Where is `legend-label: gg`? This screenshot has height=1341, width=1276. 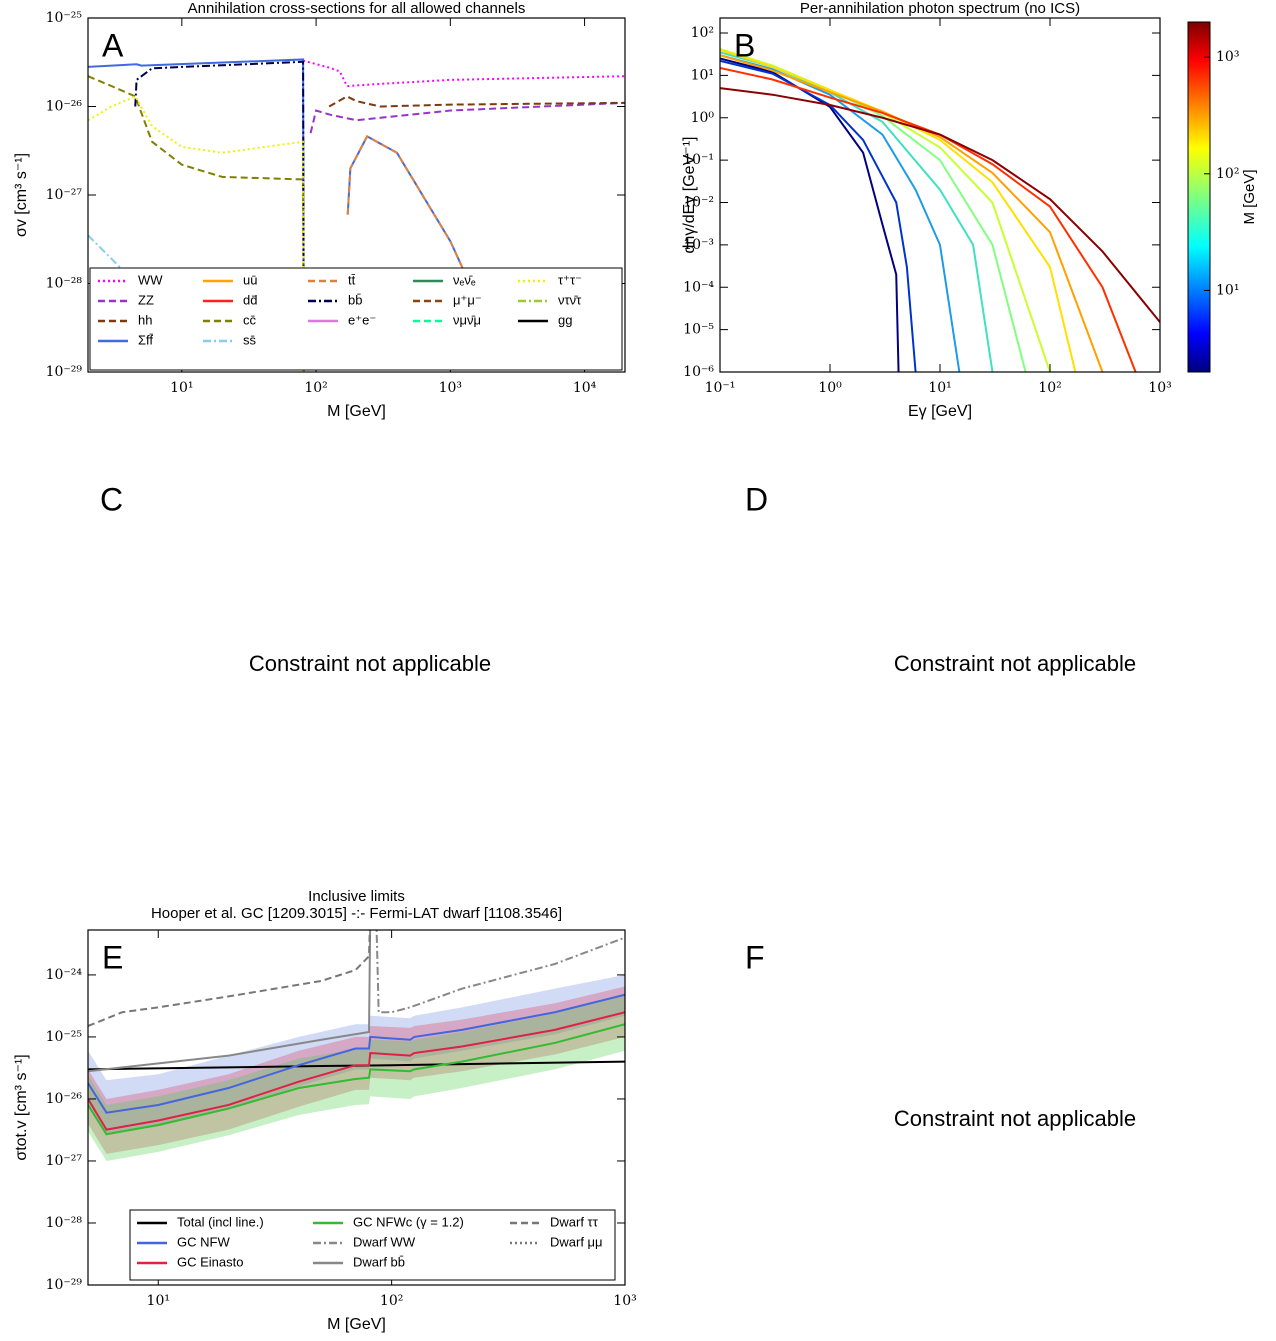
legend-label: gg is located at coordinates (565, 319).